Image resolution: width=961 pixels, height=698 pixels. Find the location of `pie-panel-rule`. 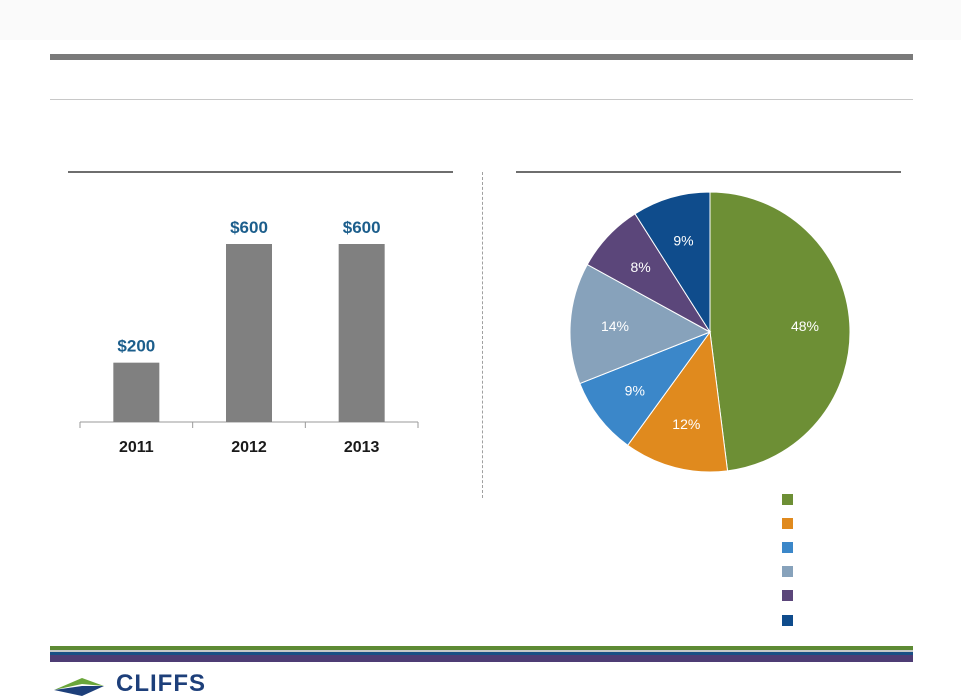

pie-panel-rule is located at coordinates (708, 172).